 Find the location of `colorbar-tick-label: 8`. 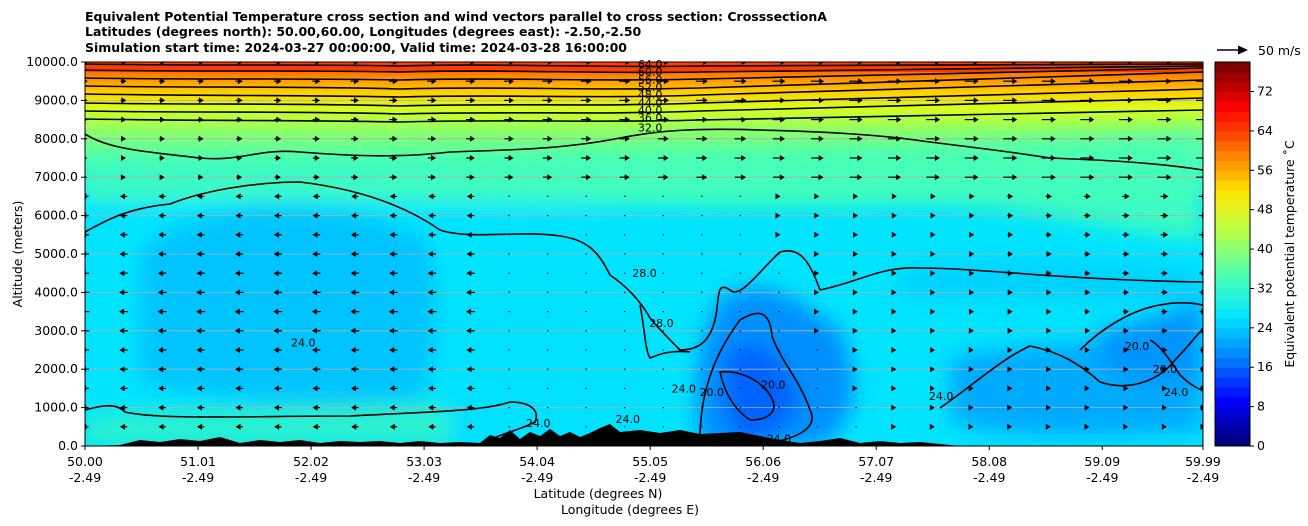

colorbar-tick-label: 8 is located at coordinates (1261, 406).